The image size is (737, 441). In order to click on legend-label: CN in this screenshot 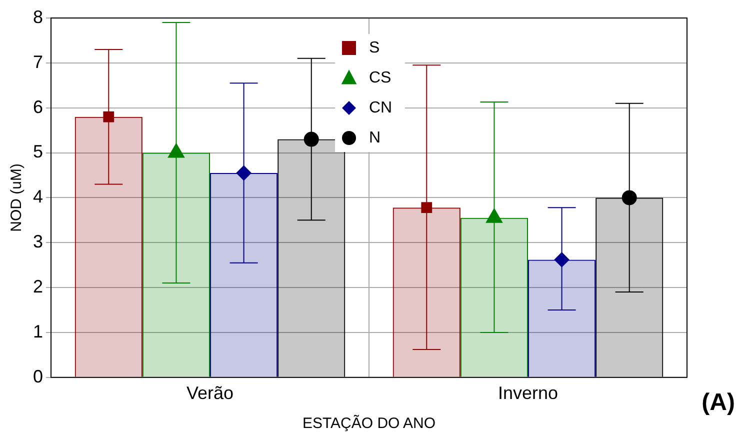, I will do `click(380, 107)`.